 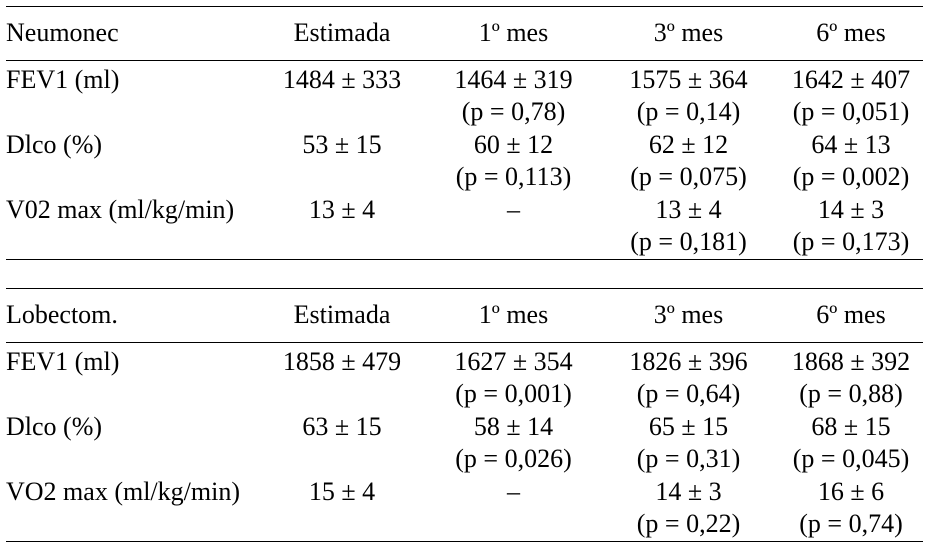 I want to click on cell-value: 1627 ± 354, so click(x=513, y=361).